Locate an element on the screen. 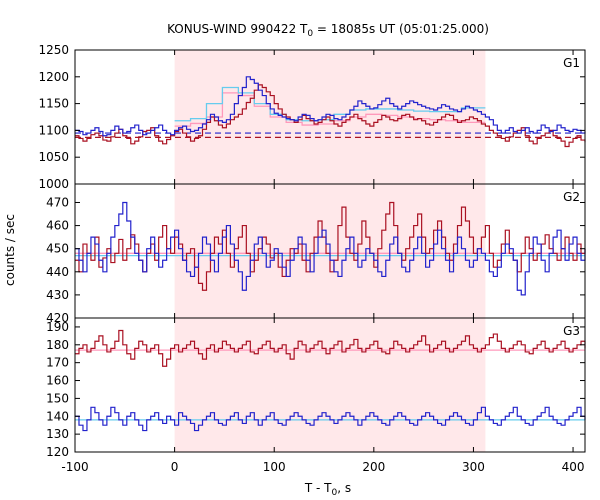 The width and height of the screenshot is (600, 500). panel-3-ytick-label: 140 is located at coordinates (57, 416).